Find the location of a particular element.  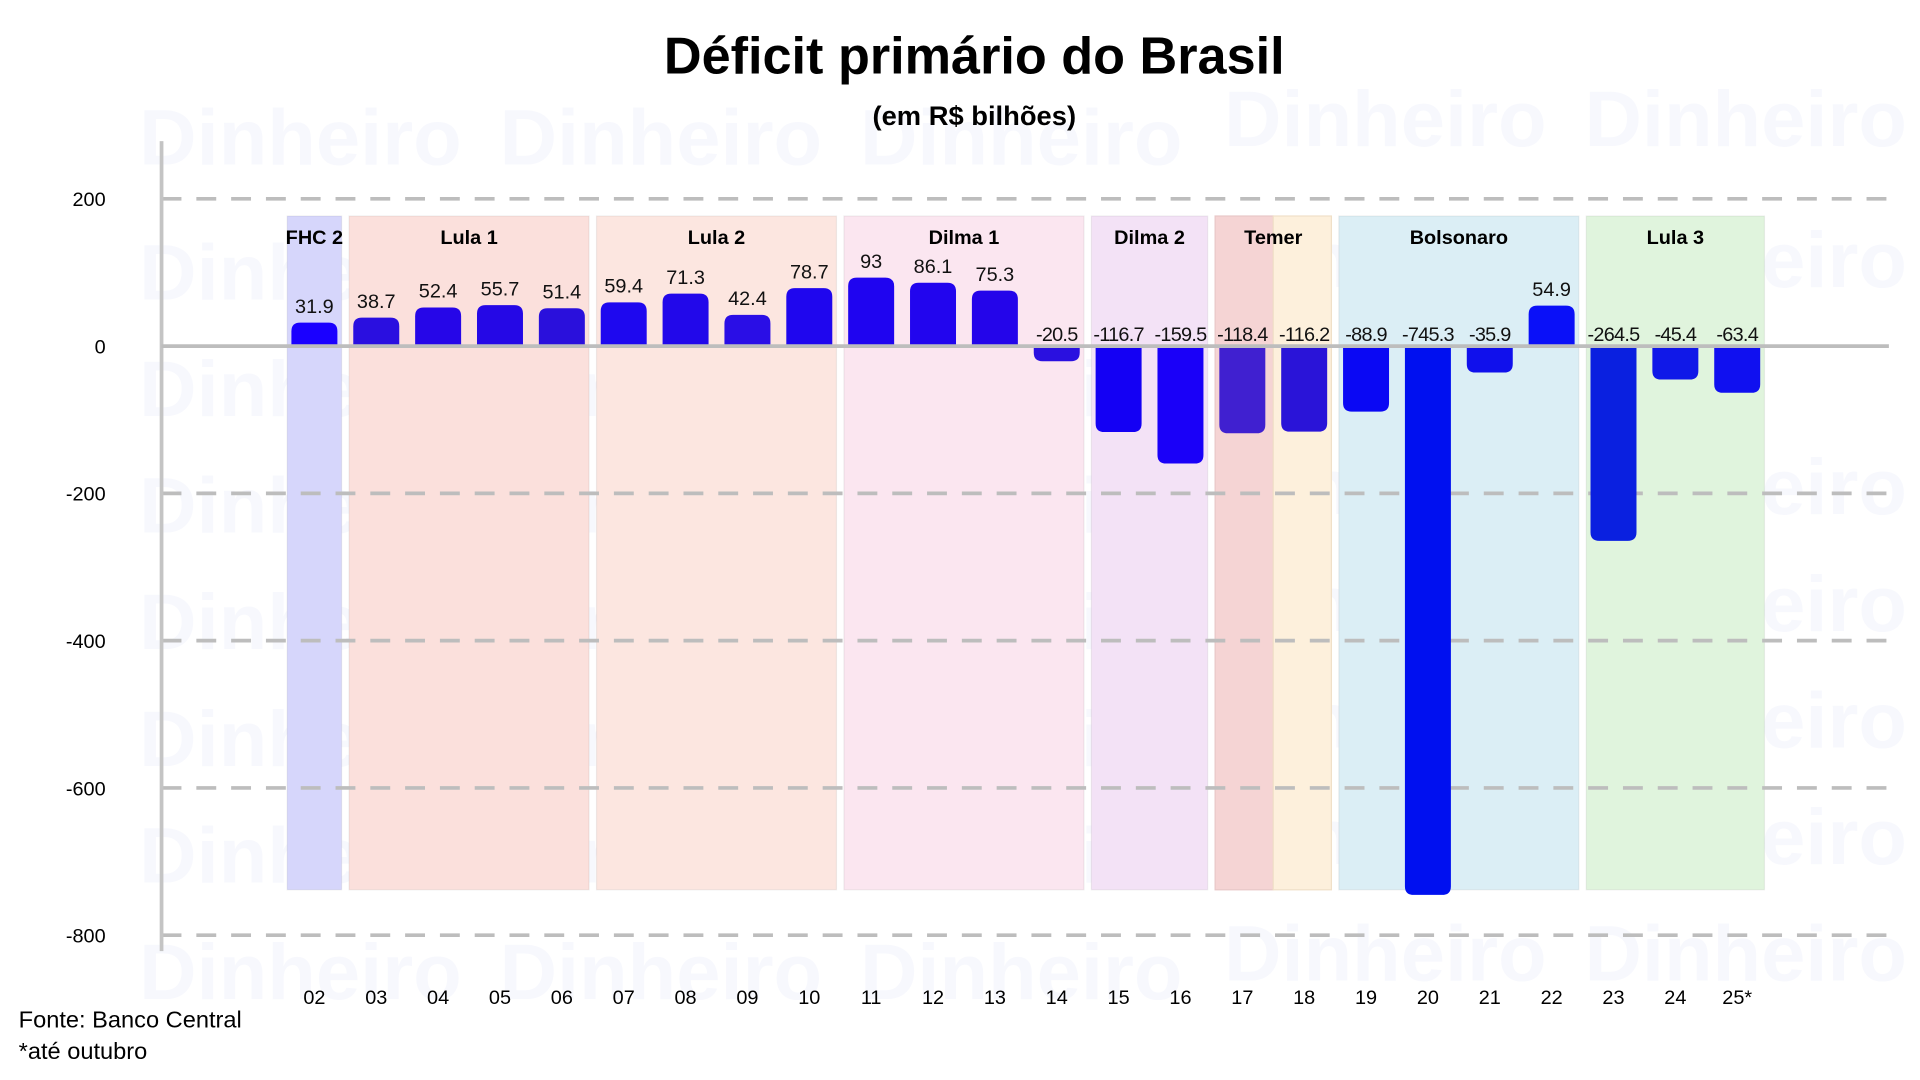

period-label: Lula 2 is located at coordinates (716, 238).